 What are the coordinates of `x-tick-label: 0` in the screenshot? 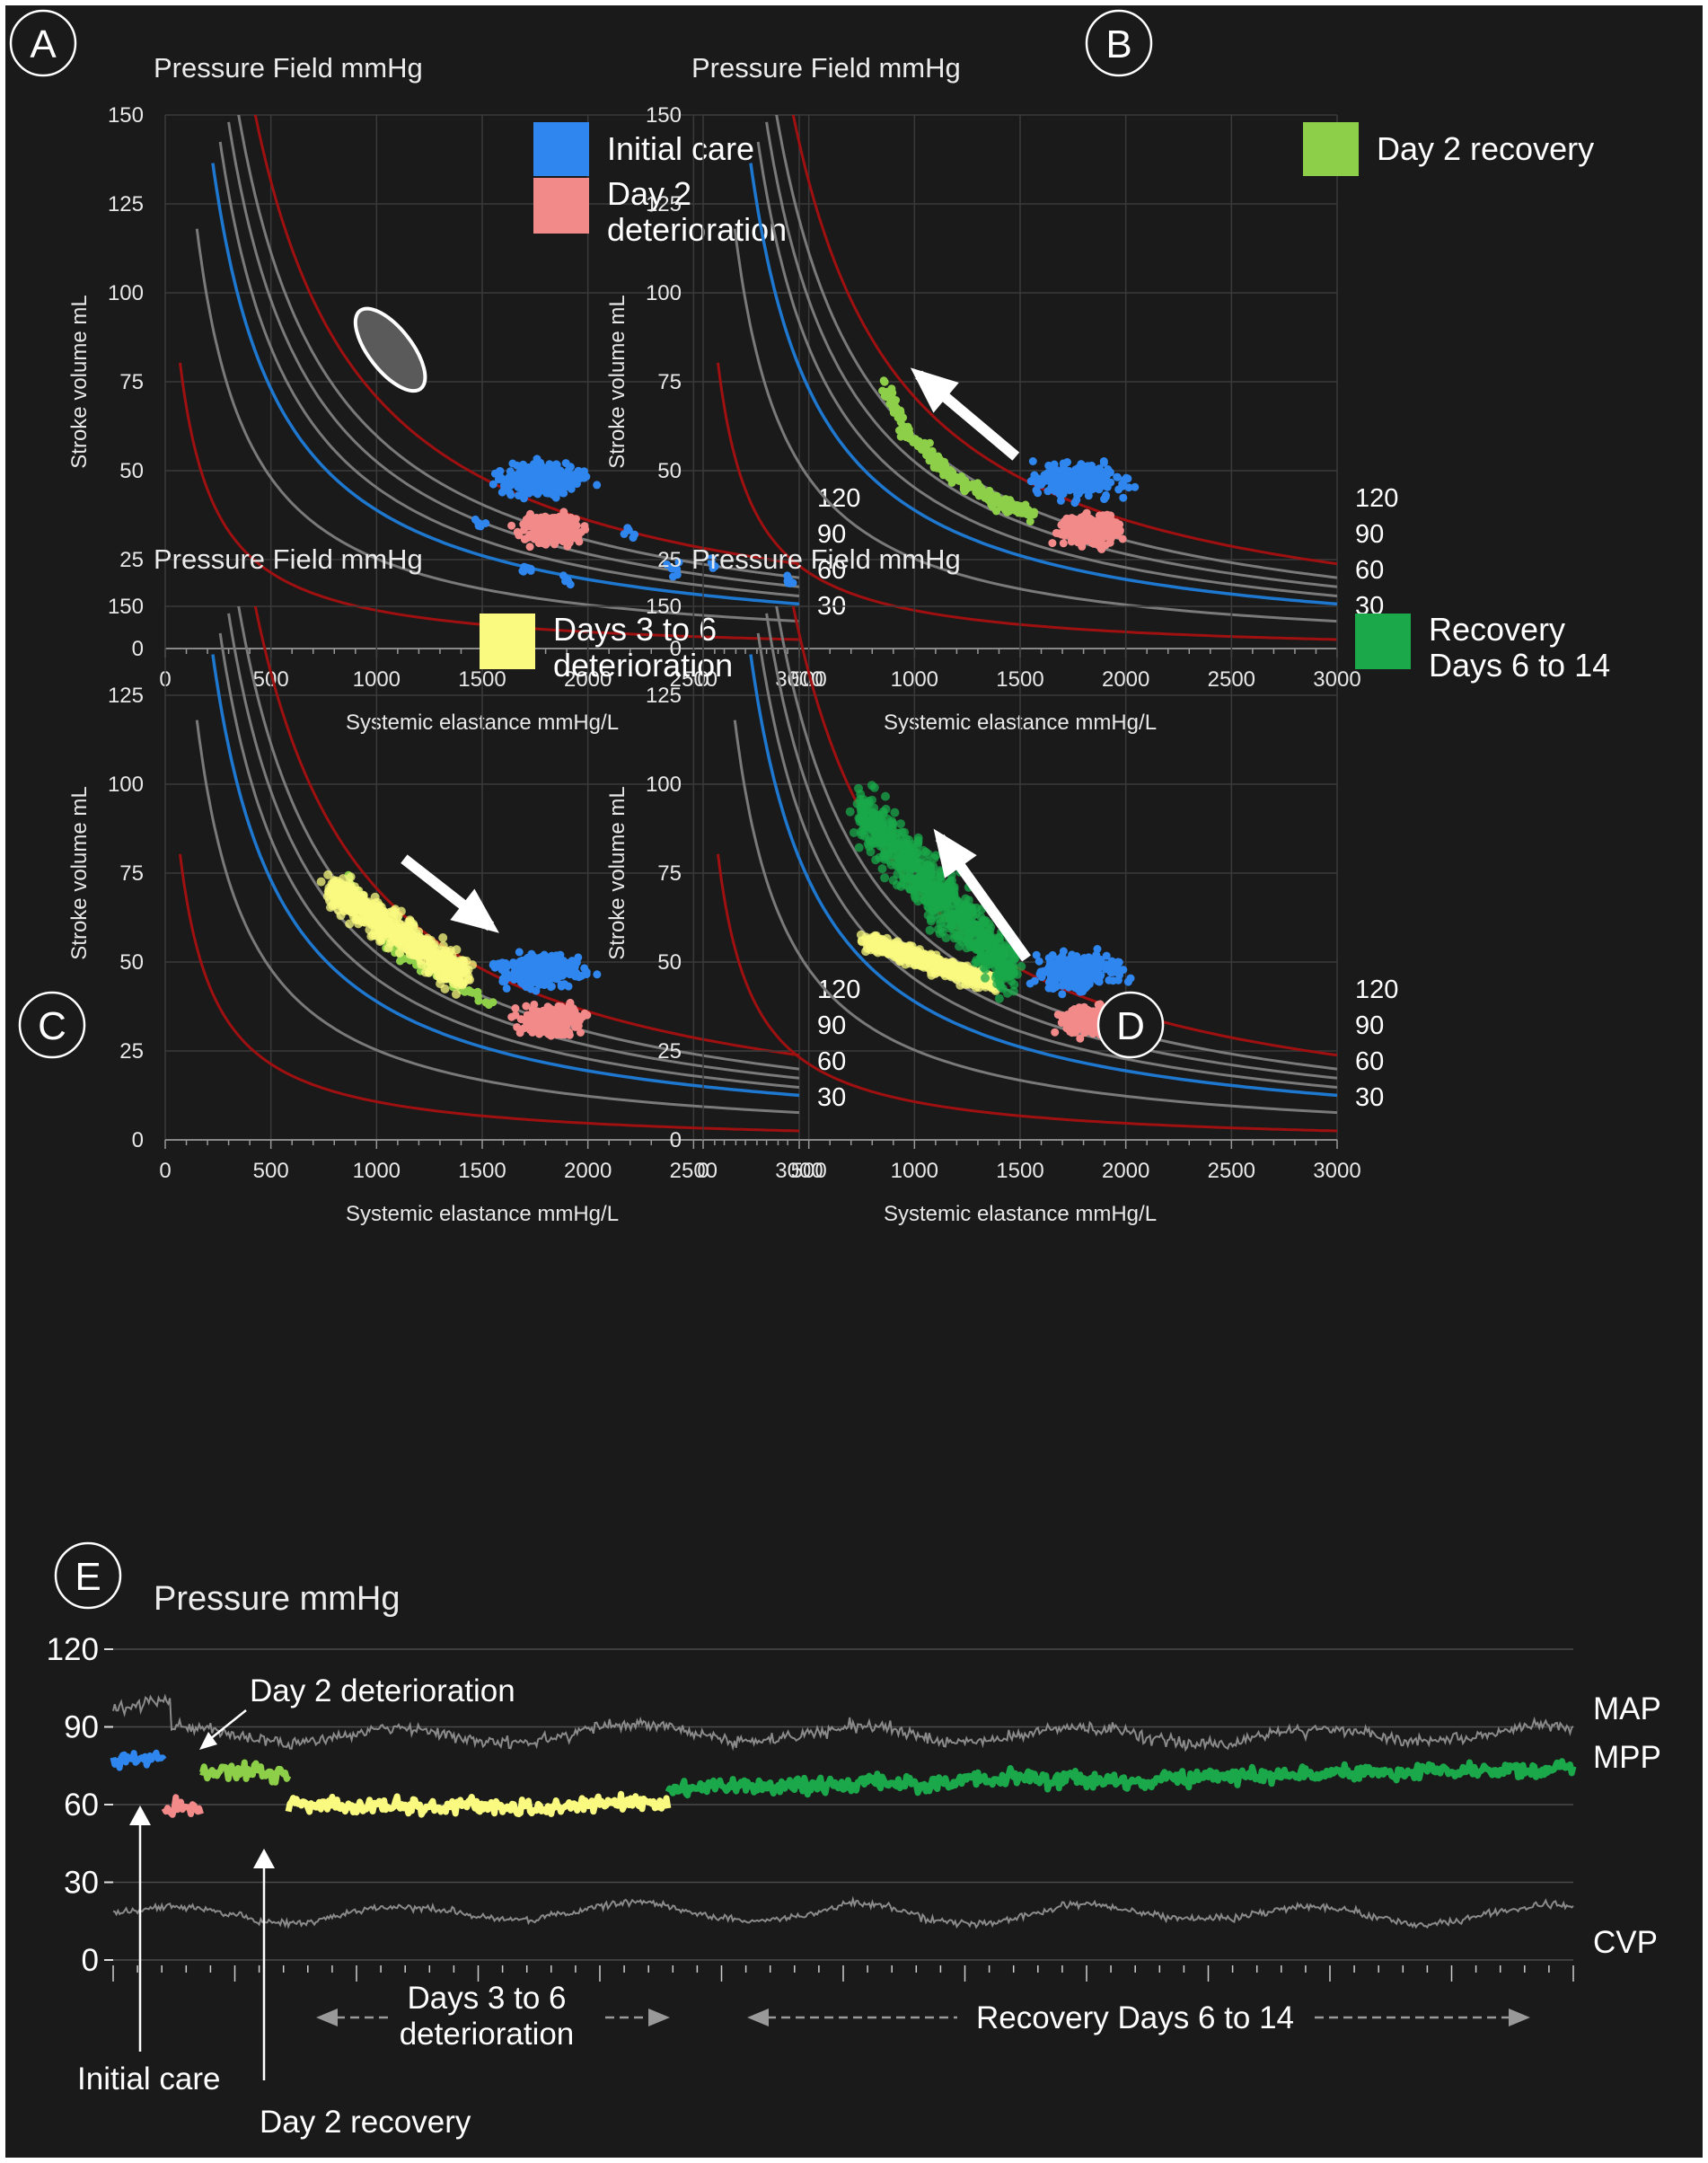 It's located at (165, 1171).